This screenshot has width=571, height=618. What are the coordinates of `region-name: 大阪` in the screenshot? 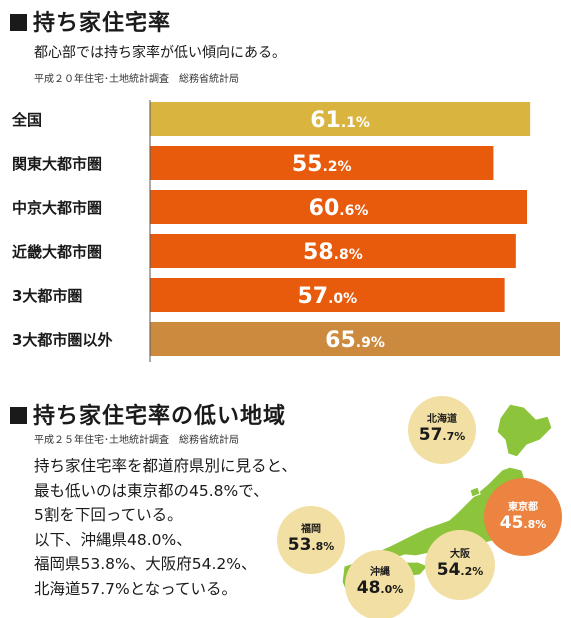 It's located at (460, 554).